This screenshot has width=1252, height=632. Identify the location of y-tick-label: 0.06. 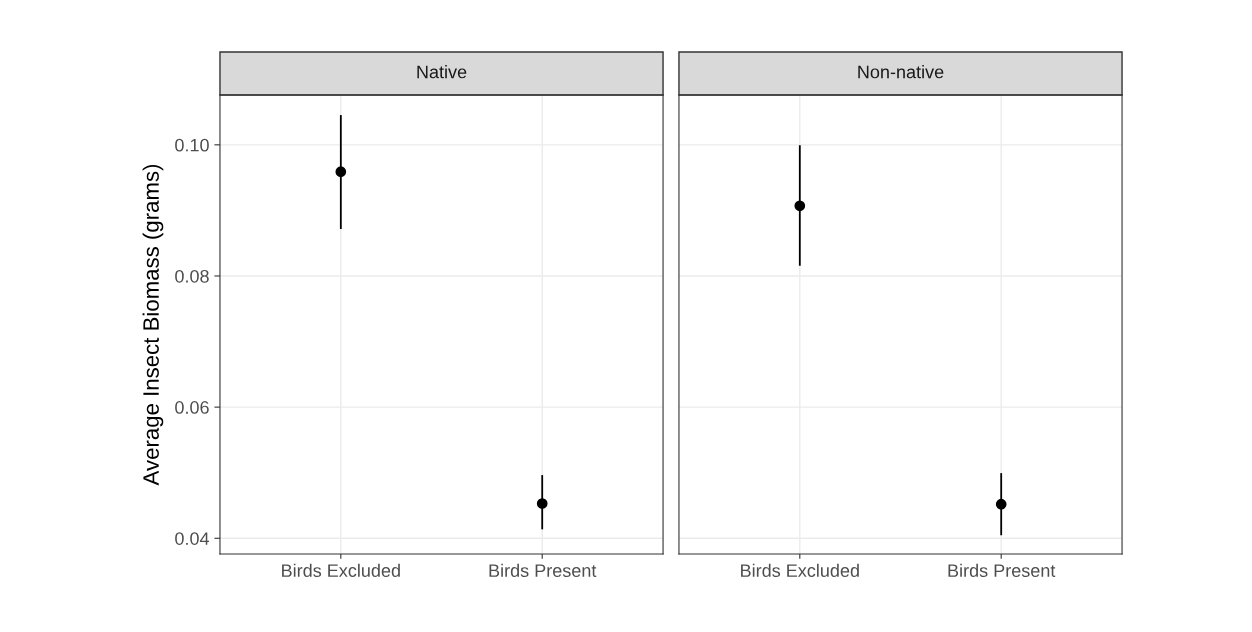
(192, 407).